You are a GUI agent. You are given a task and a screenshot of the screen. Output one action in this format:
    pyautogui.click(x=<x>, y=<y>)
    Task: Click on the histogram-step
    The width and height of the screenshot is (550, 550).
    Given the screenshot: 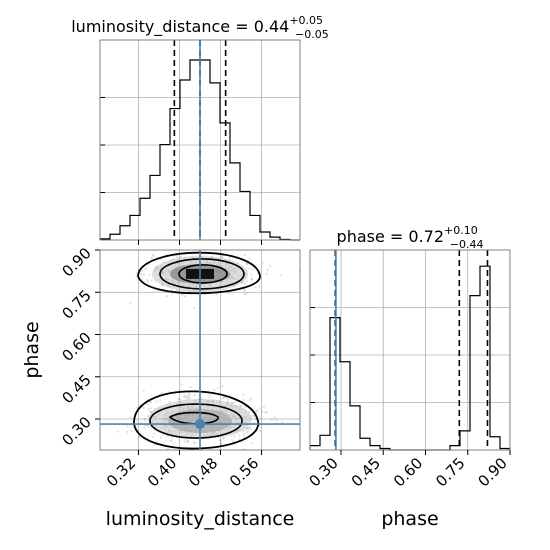 What is the action you would take?
    pyautogui.click(x=199, y=150)
    